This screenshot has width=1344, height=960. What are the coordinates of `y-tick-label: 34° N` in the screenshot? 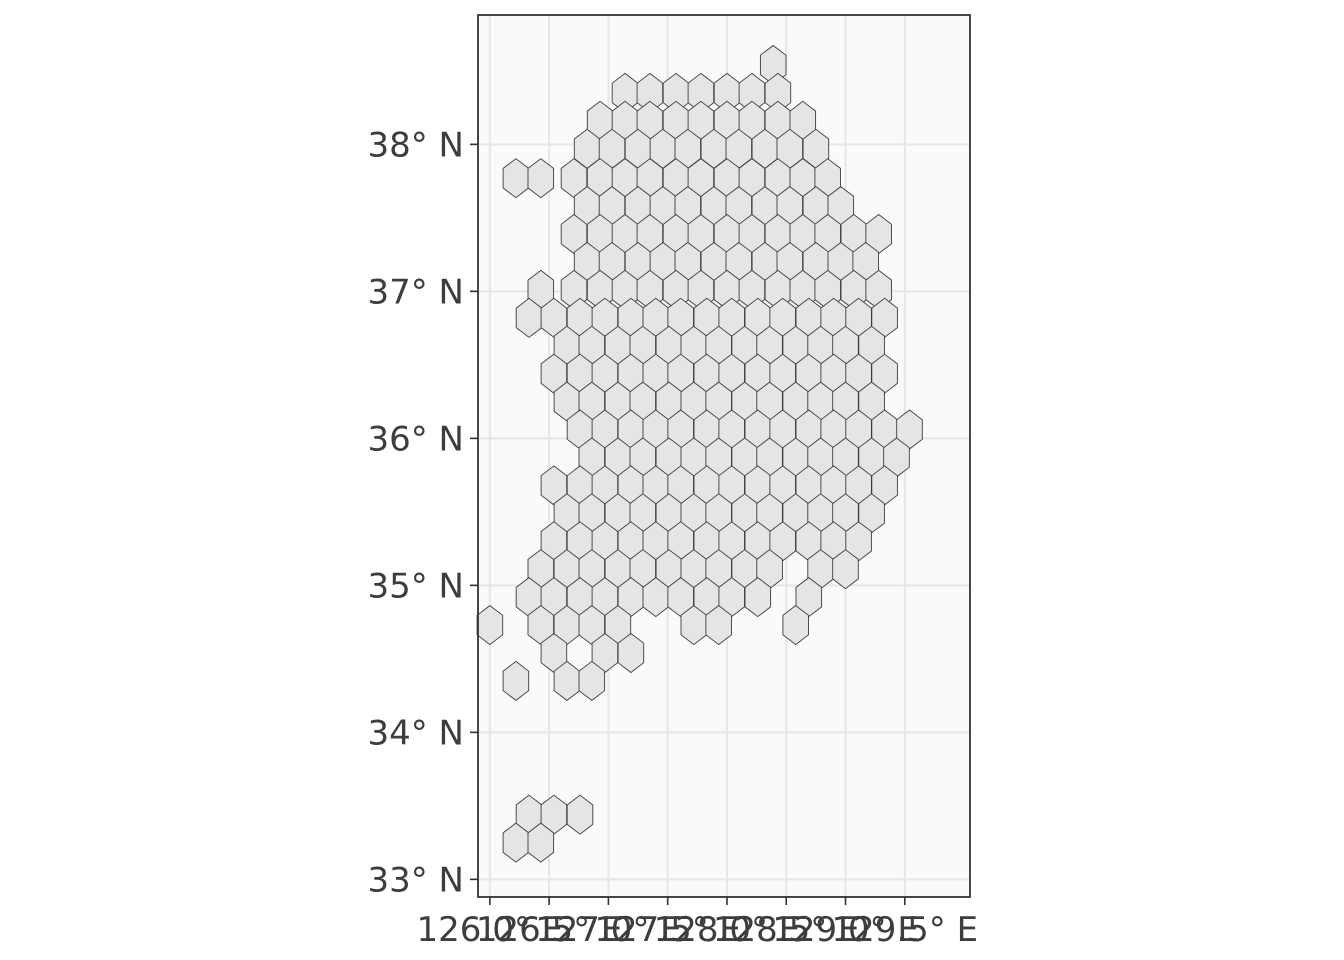 It's located at (415, 733).